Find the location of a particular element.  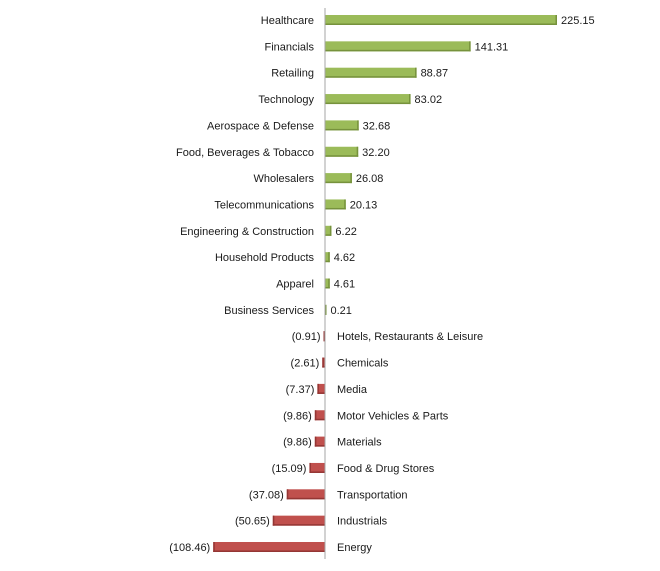

bar-side-industrials is located at coordinates (273, 520).